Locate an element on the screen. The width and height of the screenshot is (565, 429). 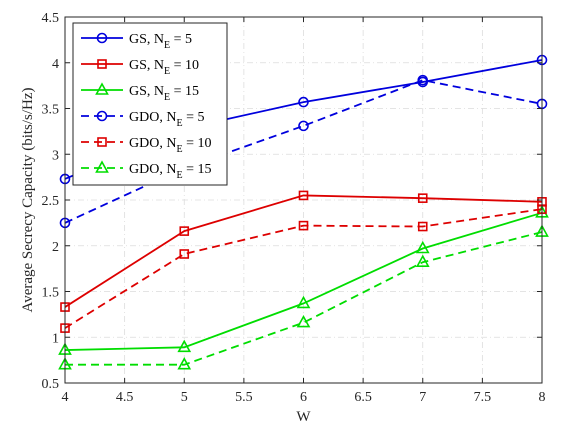
y-tick-label: 1.5 is located at coordinates (51, 293).